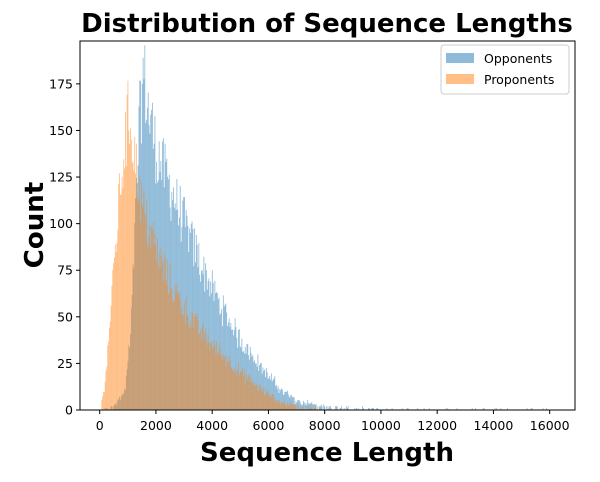 Image resolution: width=600 pixels, height=482 pixels. What do you see at coordinates (65, 270) in the screenshot?
I see `y-tick-label: 75` at bounding box center [65, 270].